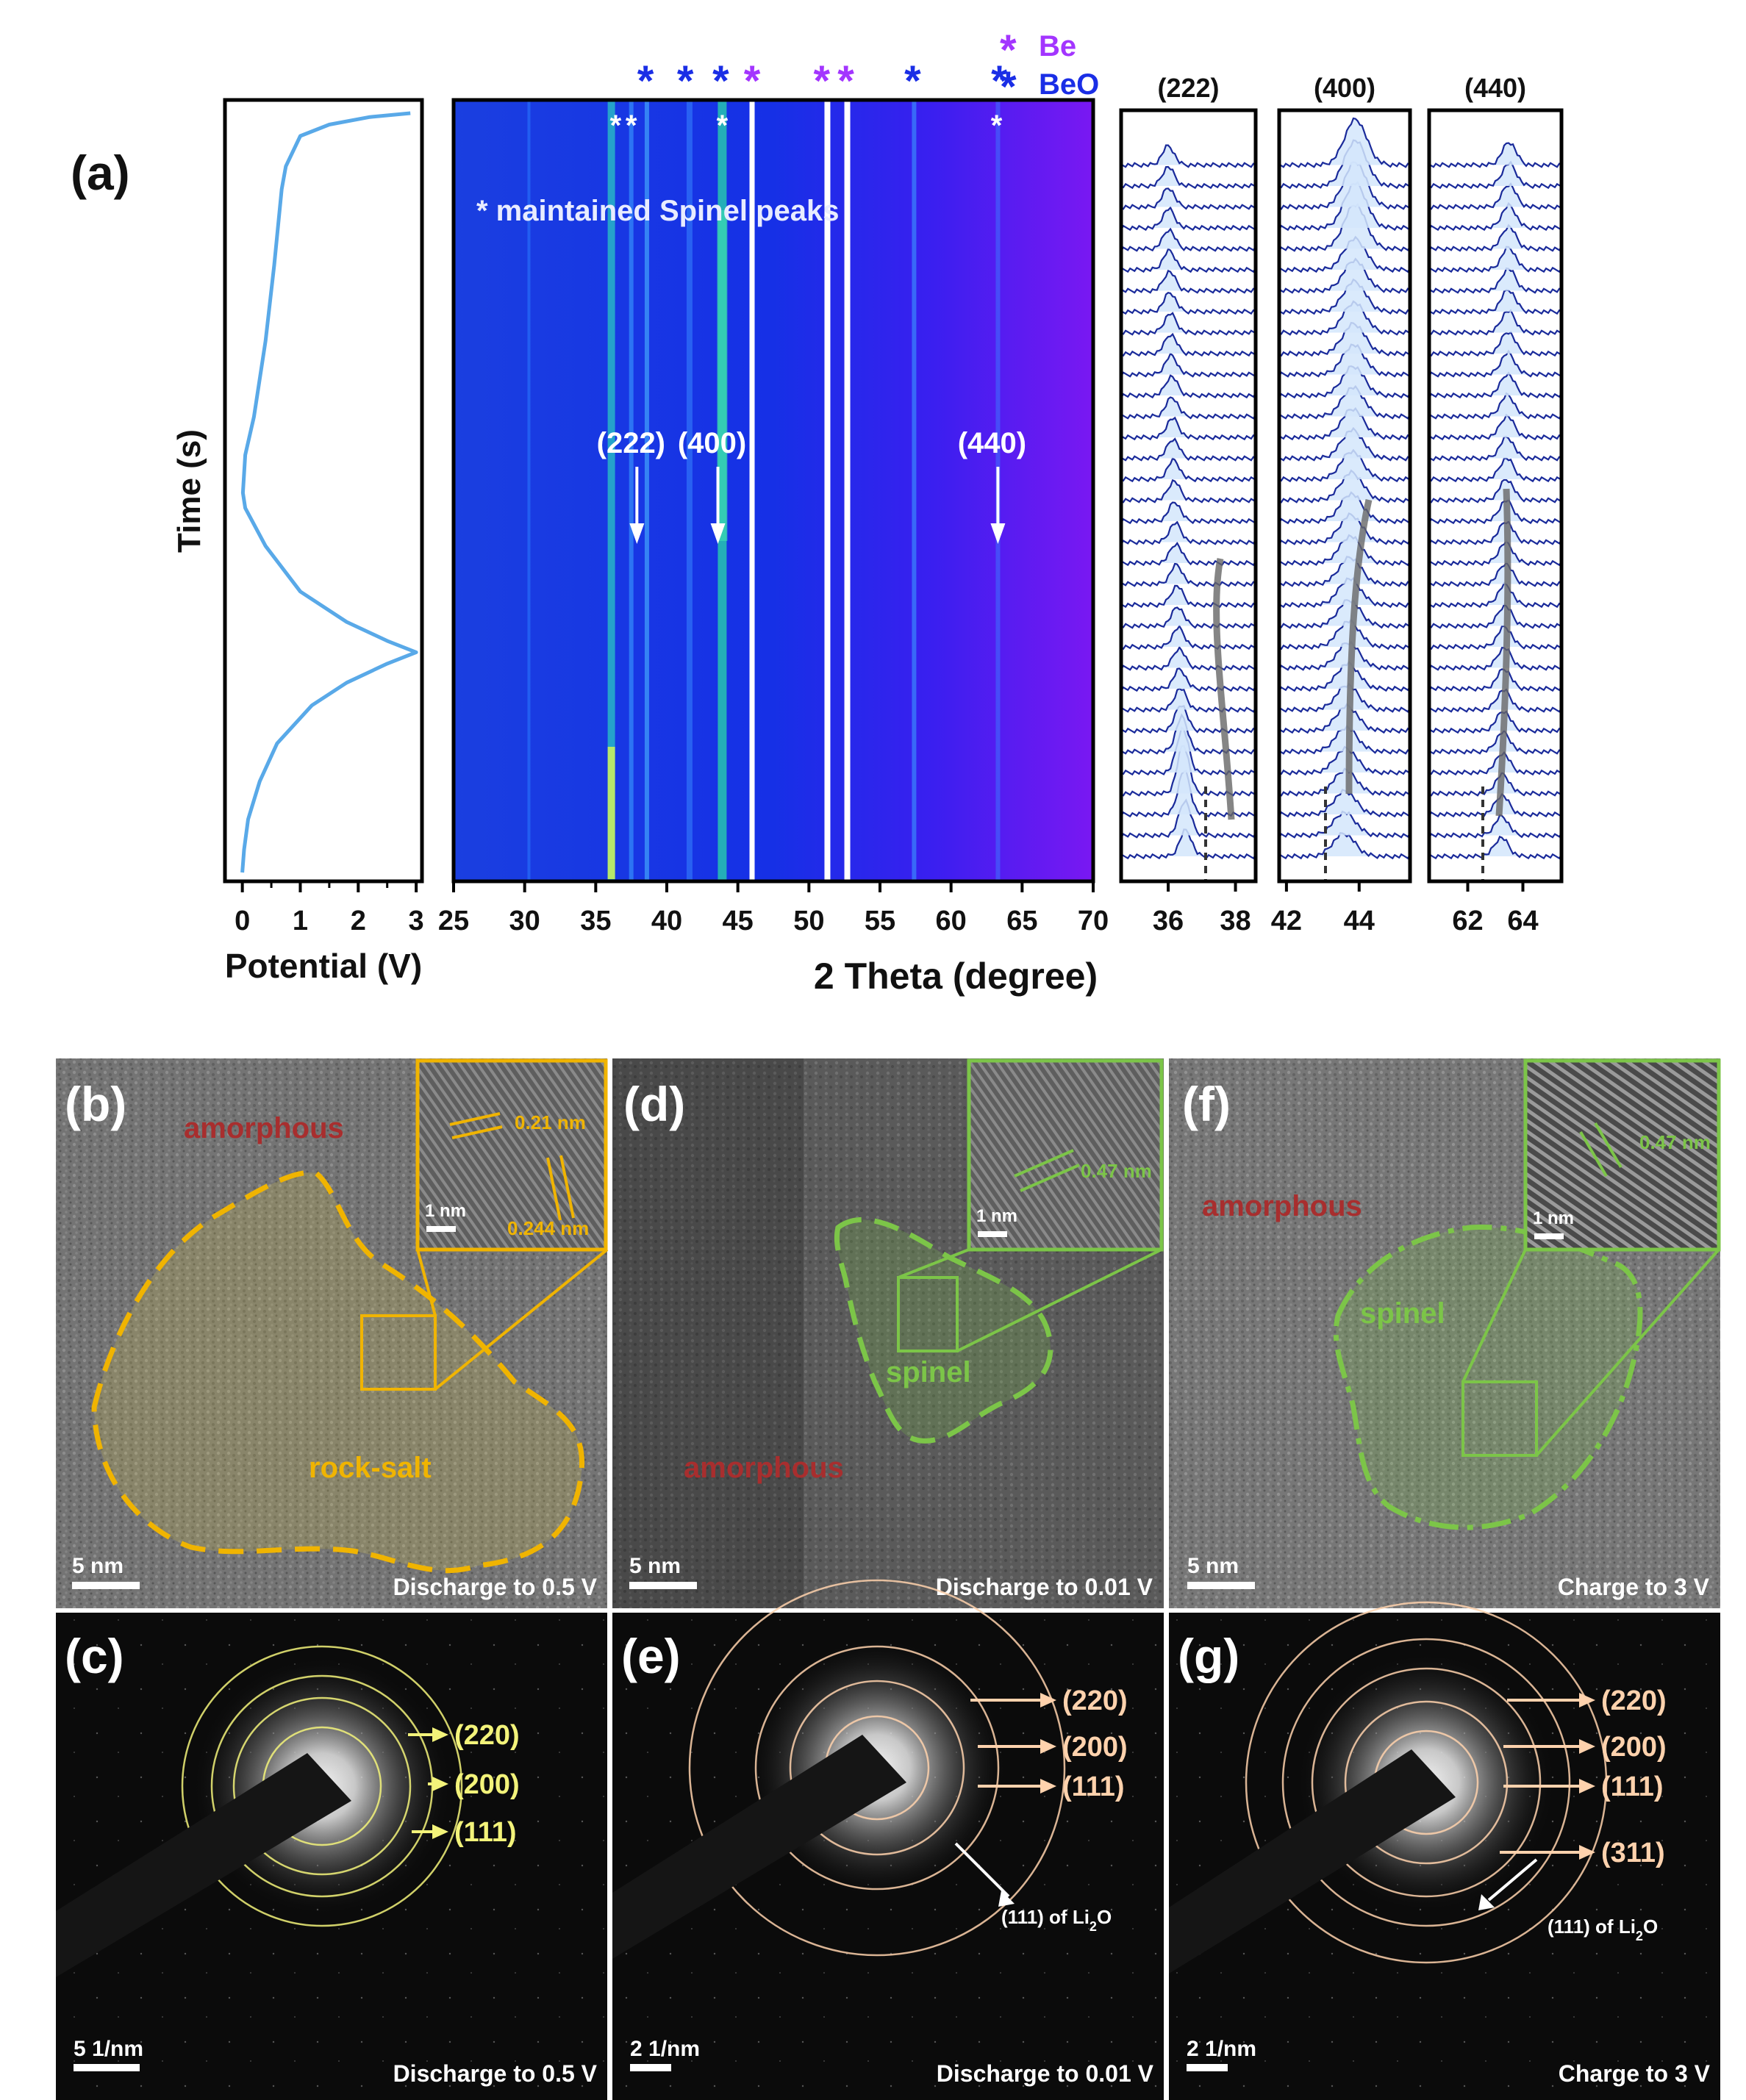  Describe the element at coordinates (324, 491) in the screenshot. I see `potential-plot-frame` at that location.